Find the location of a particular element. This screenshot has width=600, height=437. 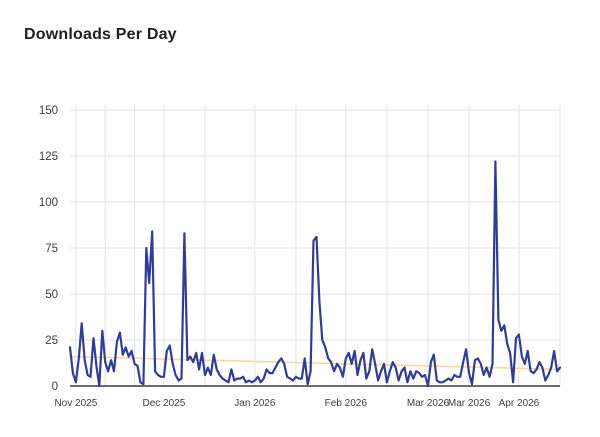

y-axis-tick-label: 75 is located at coordinates (51, 249).